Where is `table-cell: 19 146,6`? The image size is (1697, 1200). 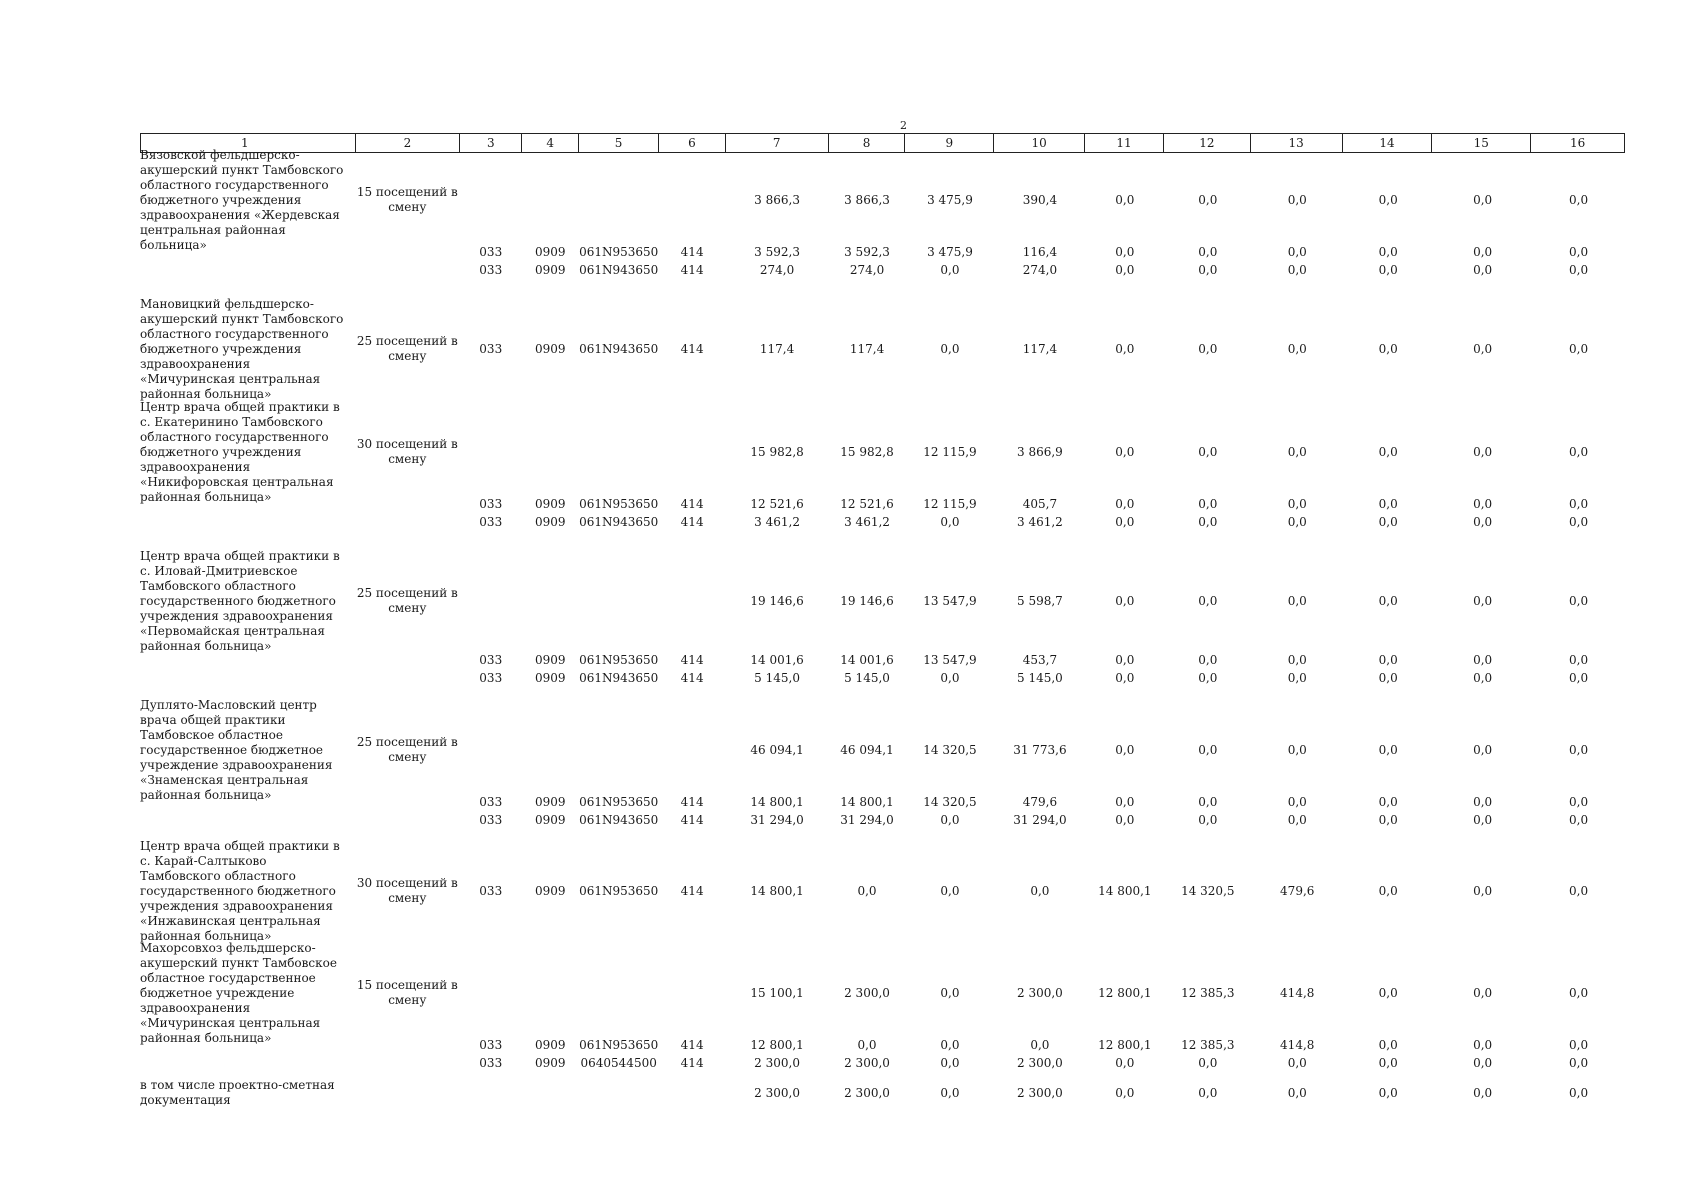 table-cell: 19 146,6 is located at coordinates (867, 600).